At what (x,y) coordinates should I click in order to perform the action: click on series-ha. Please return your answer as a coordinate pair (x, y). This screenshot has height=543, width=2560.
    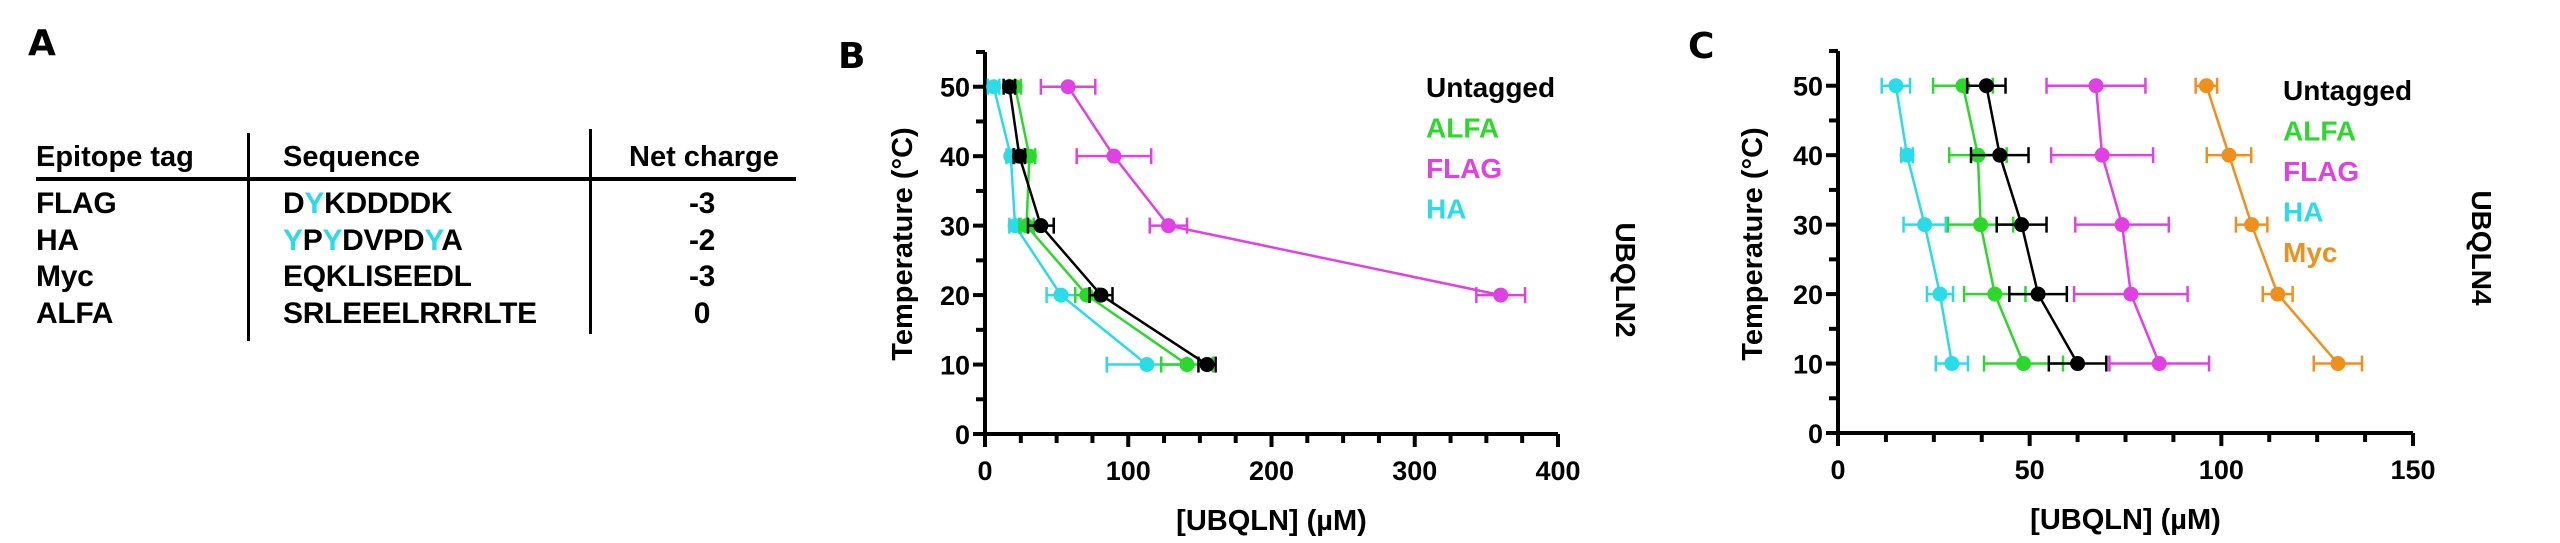
    Looking at the image, I should click on (1925, 224).